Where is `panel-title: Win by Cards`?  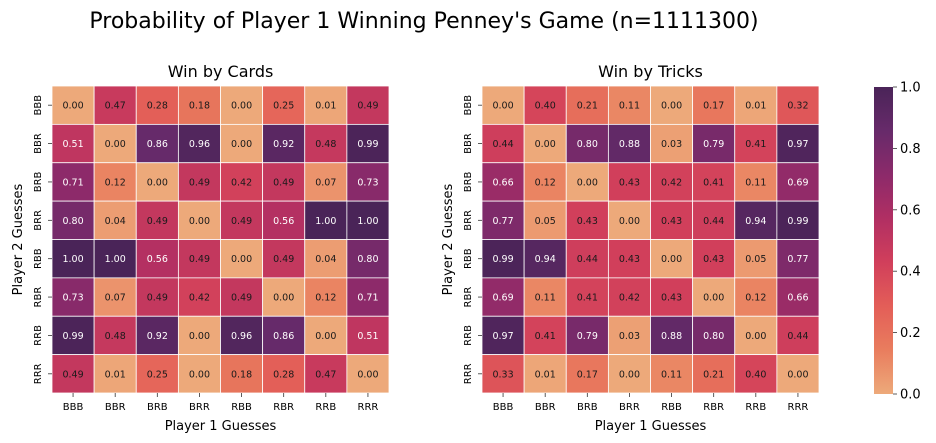 panel-title: Win by Cards is located at coordinates (221, 71).